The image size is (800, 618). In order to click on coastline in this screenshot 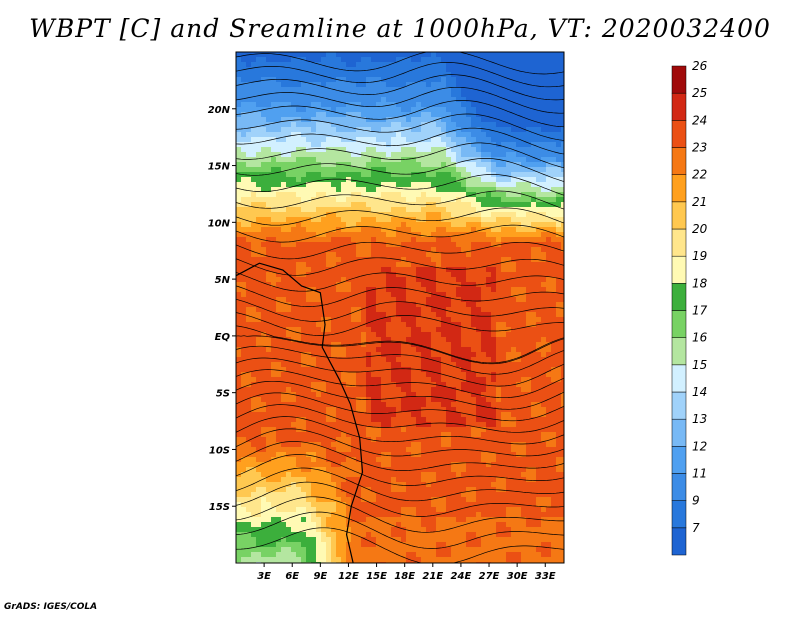, I will do `click(300, 412)`.